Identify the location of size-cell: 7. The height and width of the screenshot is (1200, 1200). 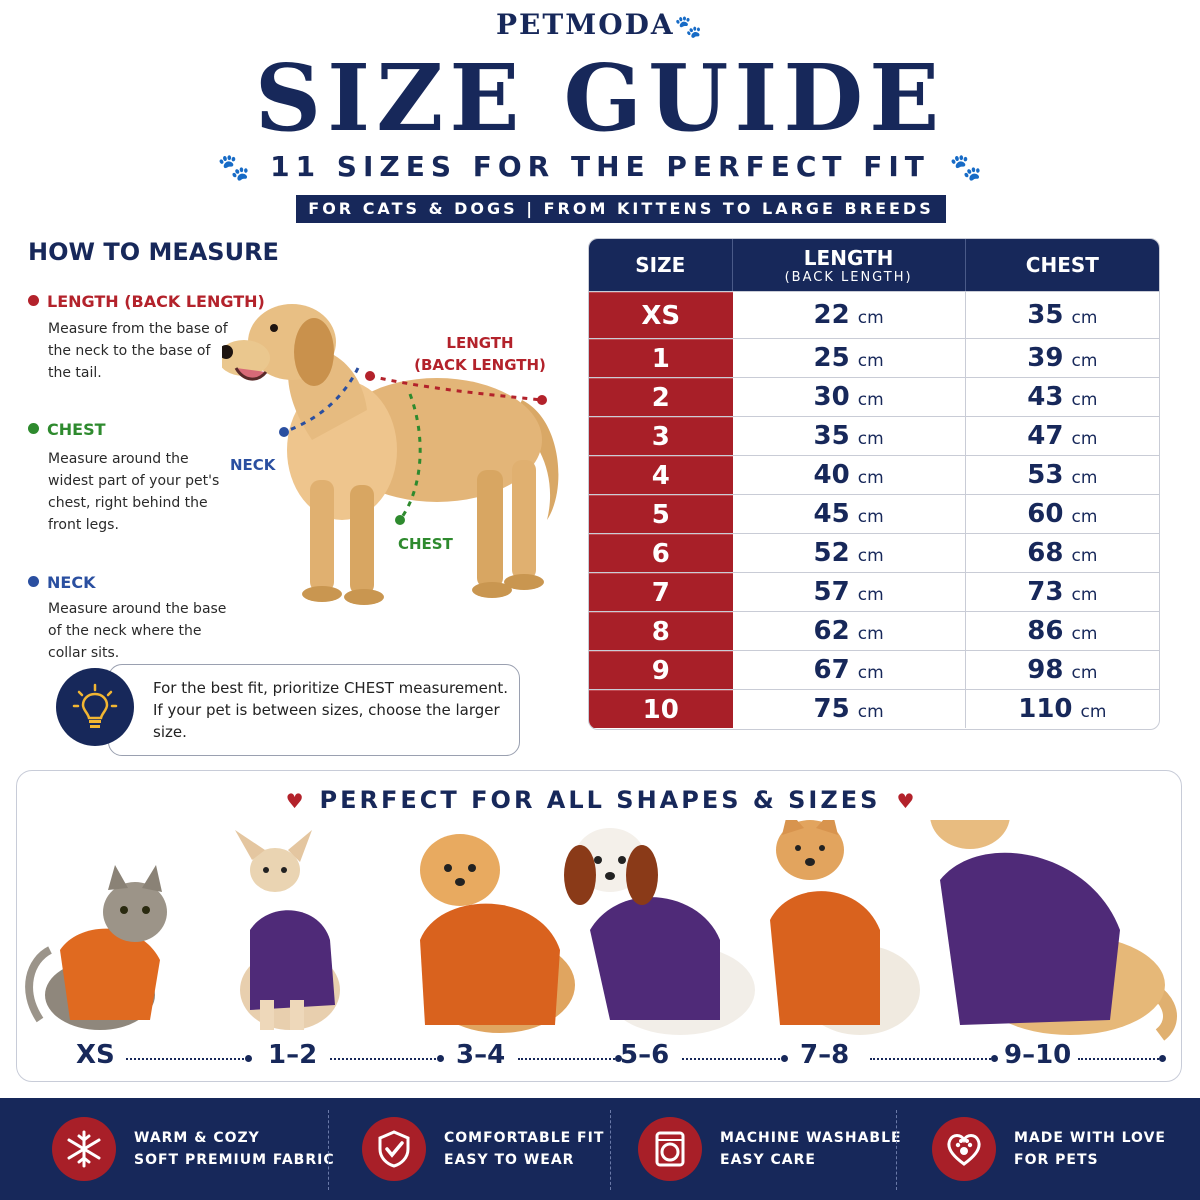
(661, 592).